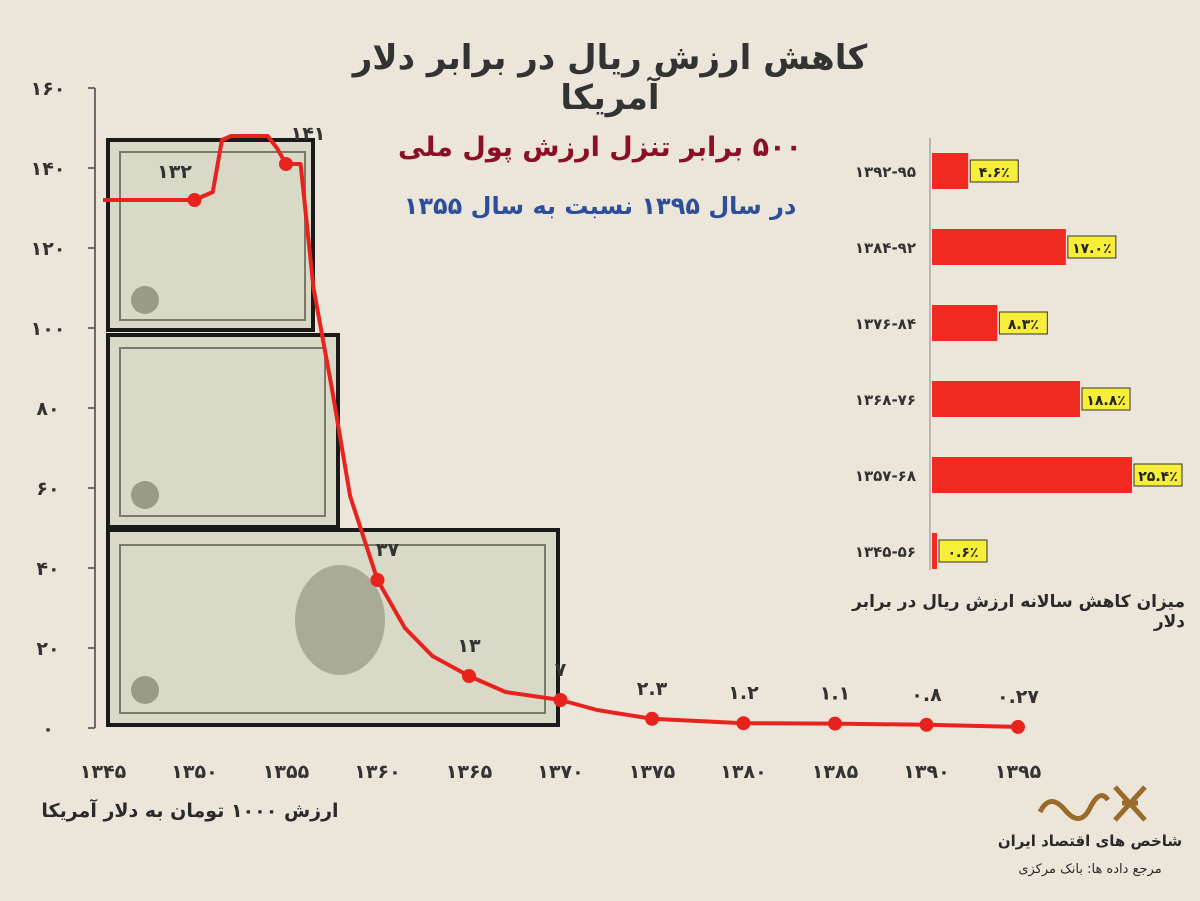 The width and height of the screenshot is (1200, 901). Describe the element at coordinates (190, 811) in the screenshot. I see `x-axis-title: ارزش ۱۰۰۰ تومان به دلار آمریکا` at that location.